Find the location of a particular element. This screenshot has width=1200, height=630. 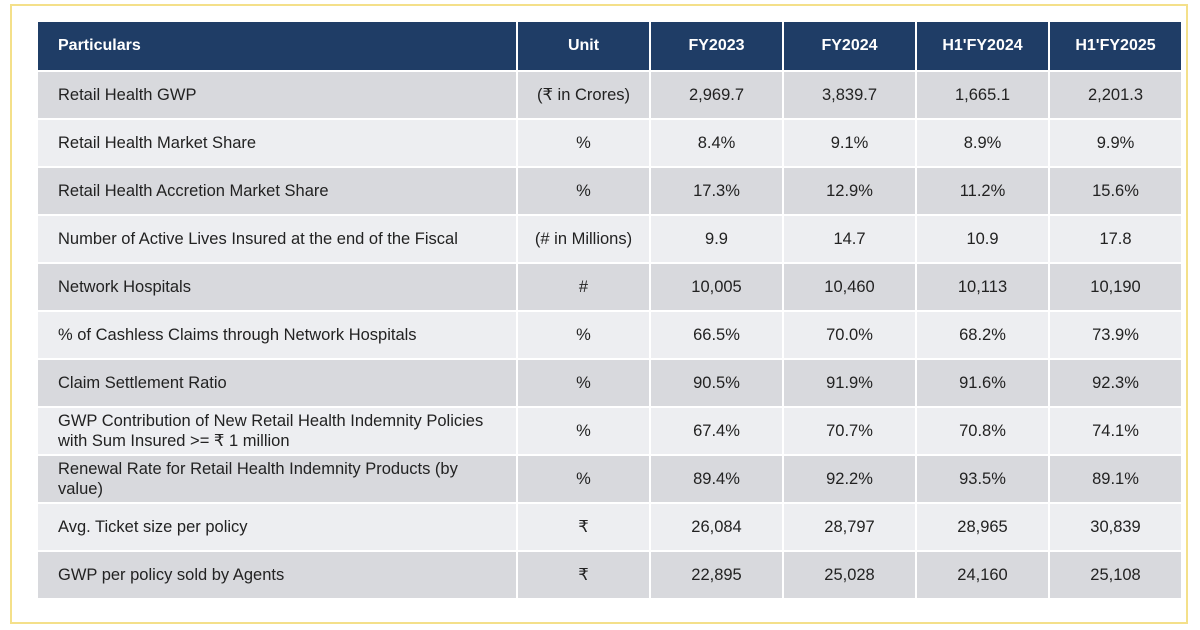

cell-h1fy2025: 74.1% is located at coordinates (1115, 431).